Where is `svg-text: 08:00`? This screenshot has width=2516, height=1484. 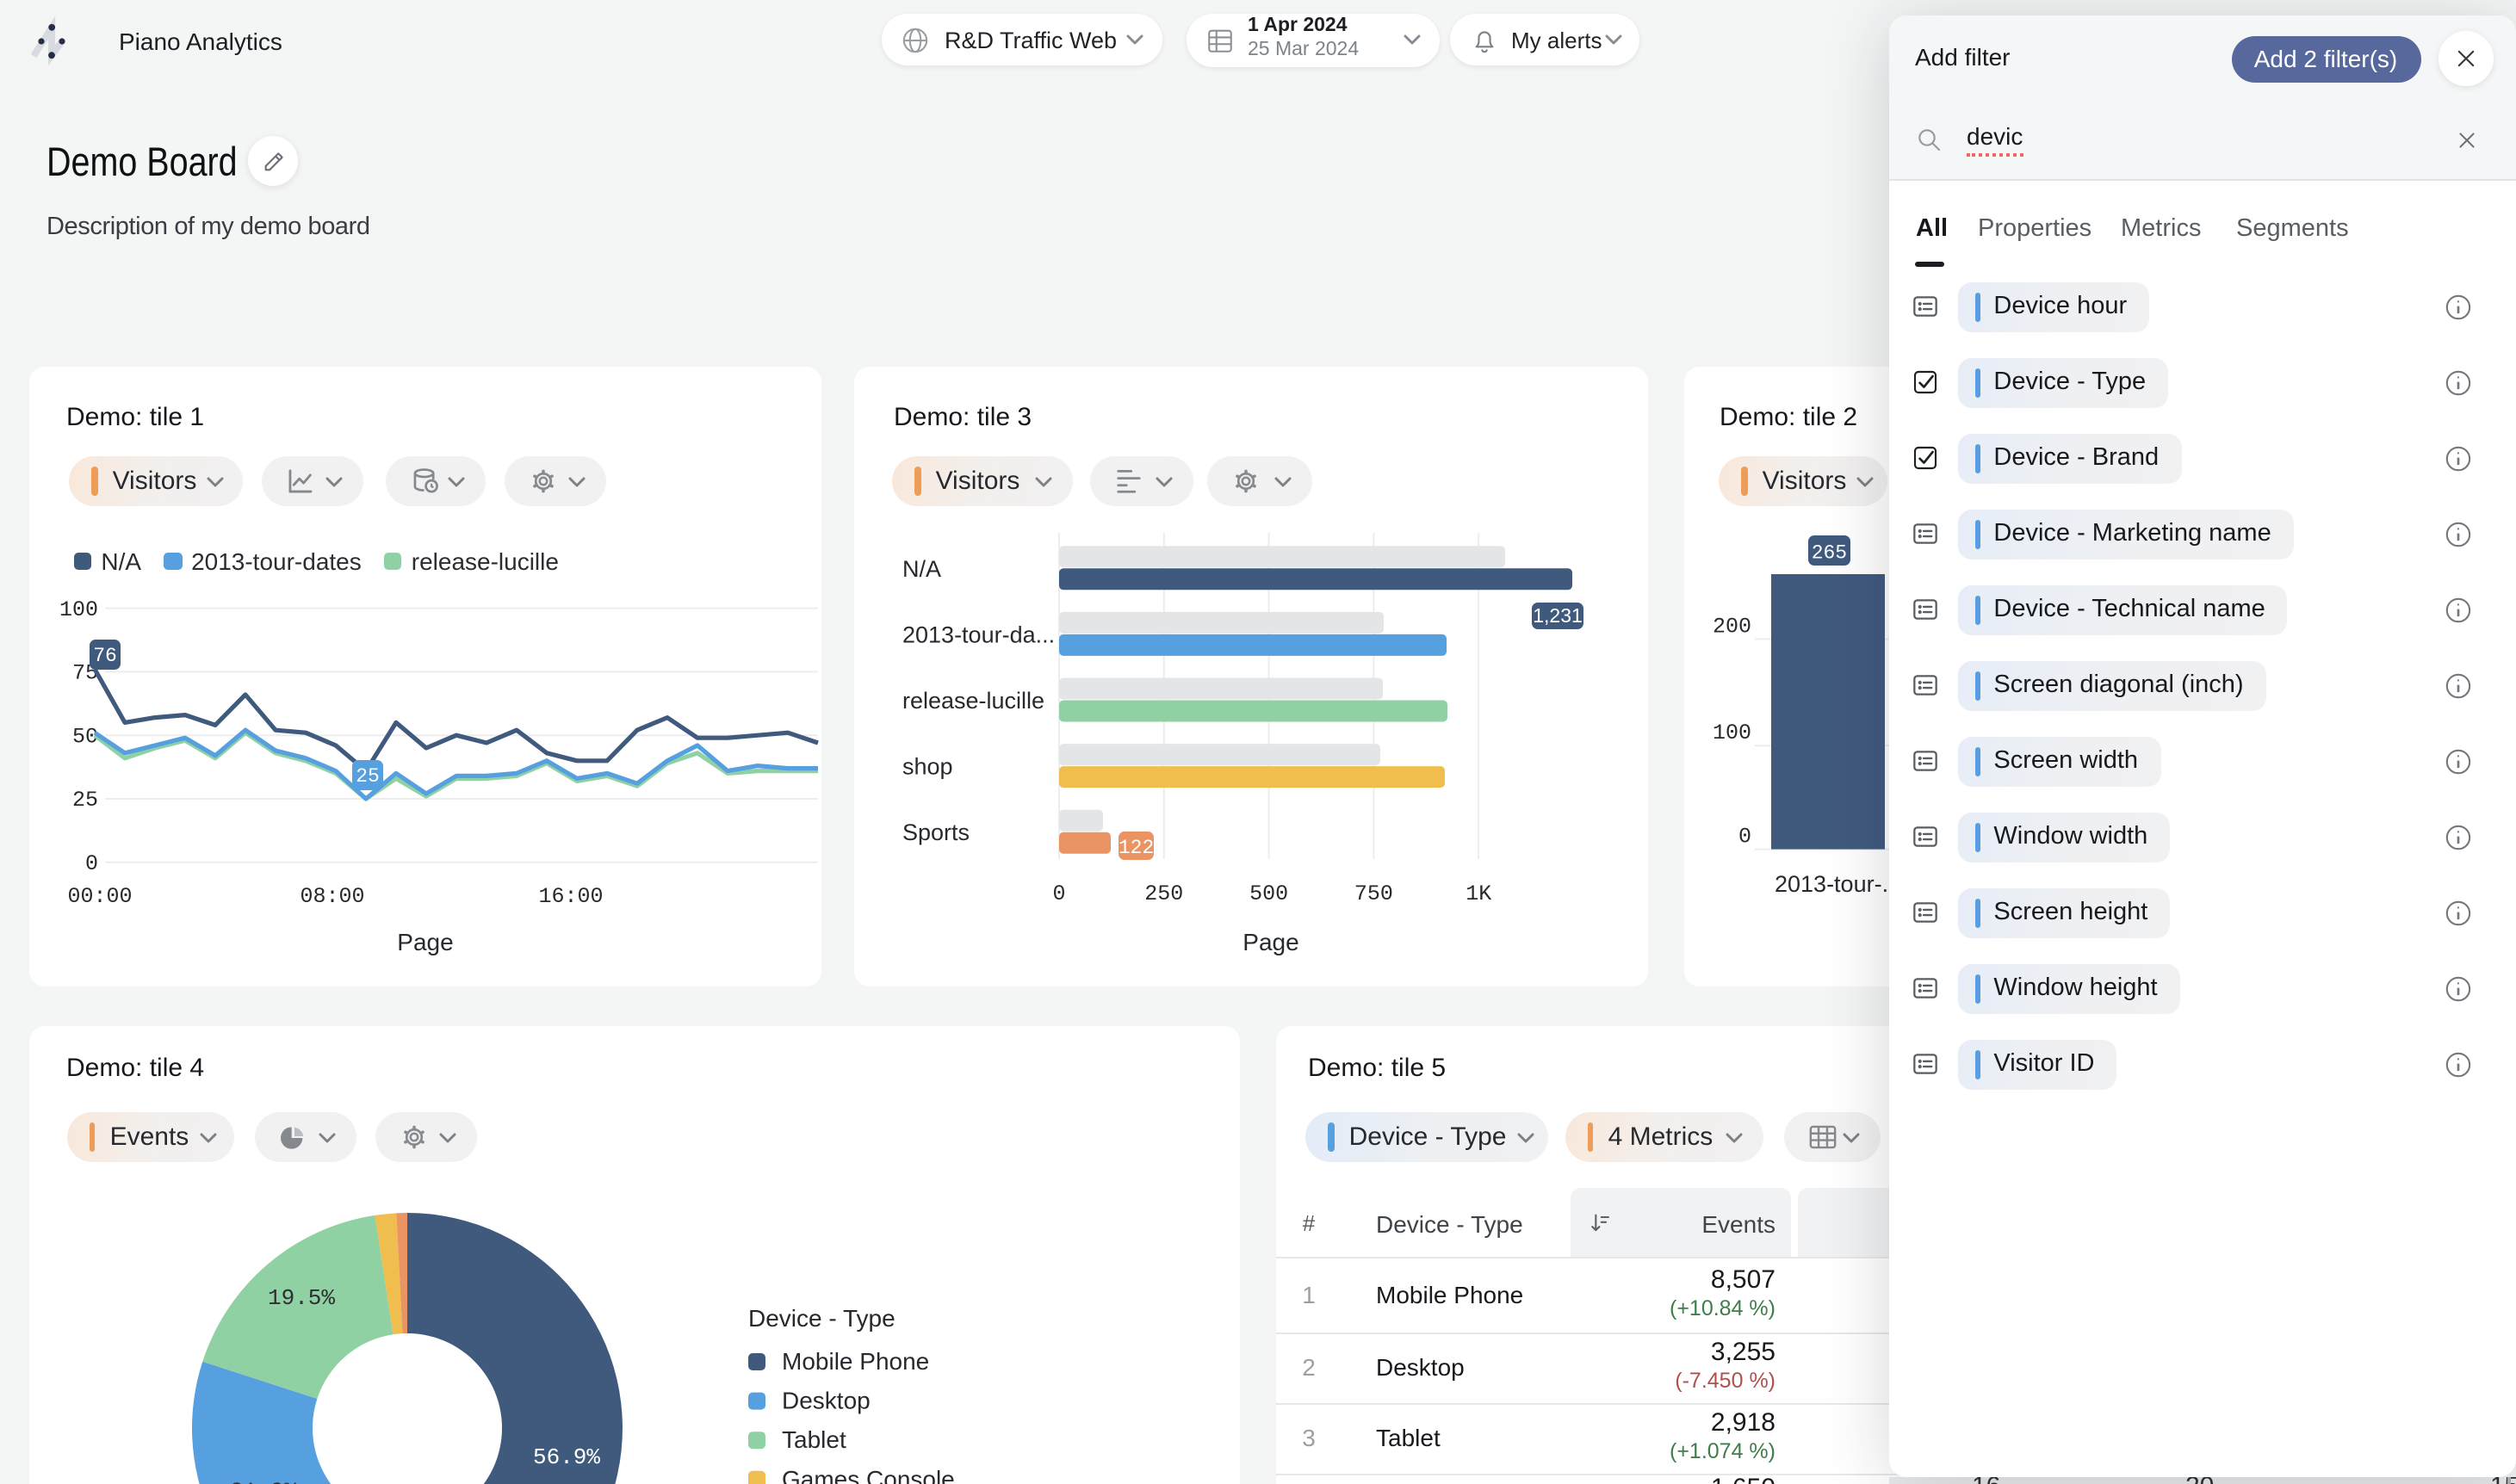
svg-text: 08:00 is located at coordinates (332, 896).